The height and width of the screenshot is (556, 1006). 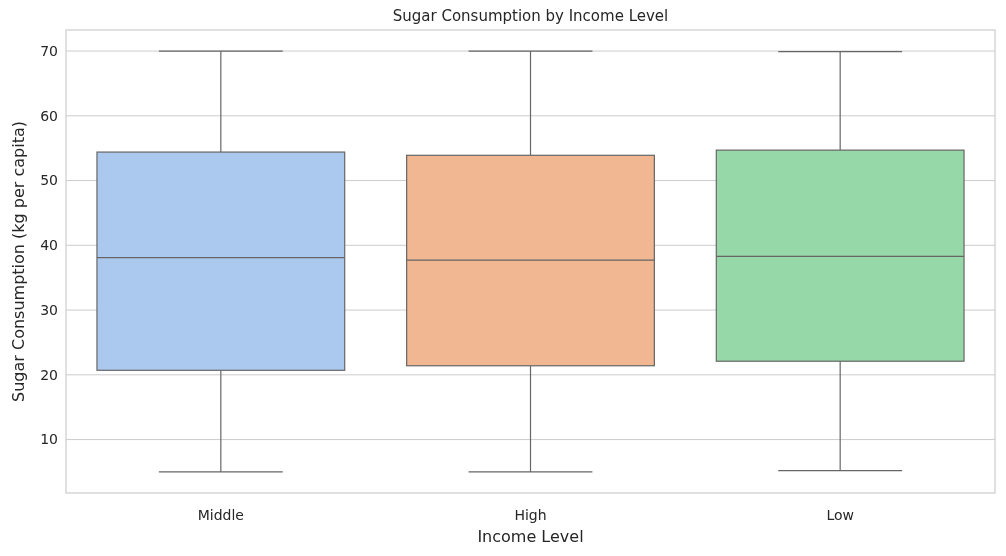 What do you see at coordinates (49, 115) in the screenshot?
I see `y-tick-label: 60` at bounding box center [49, 115].